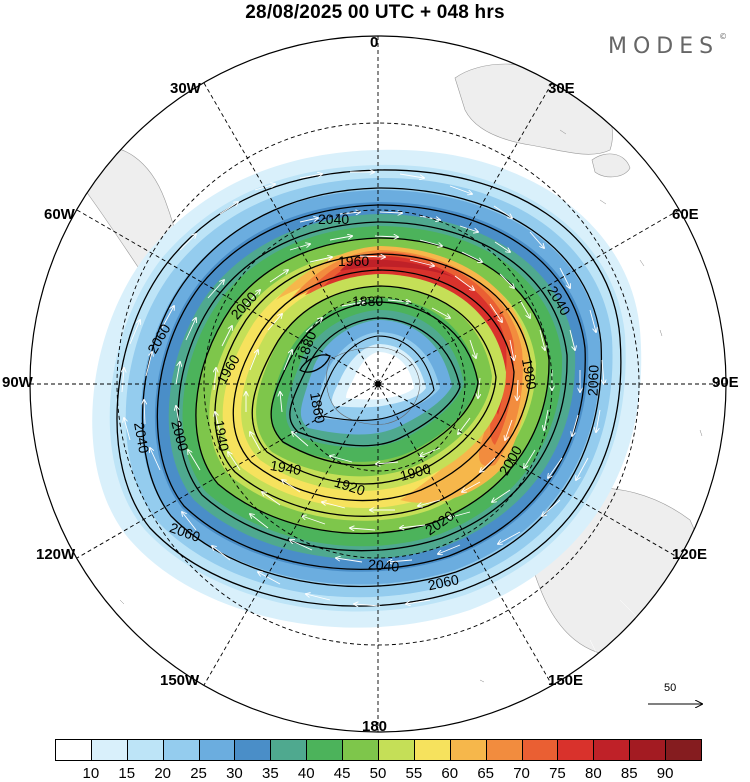  I want to click on colorbar-tick-label: 90, so click(665, 773).